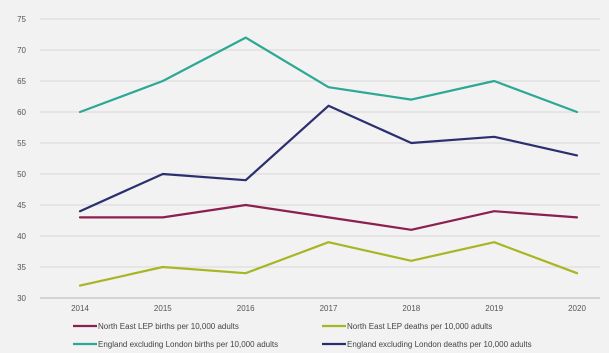  Describe the element at coordinates (246, 308) in the screenshot. I see `x-tick-label: 2016` at that location.